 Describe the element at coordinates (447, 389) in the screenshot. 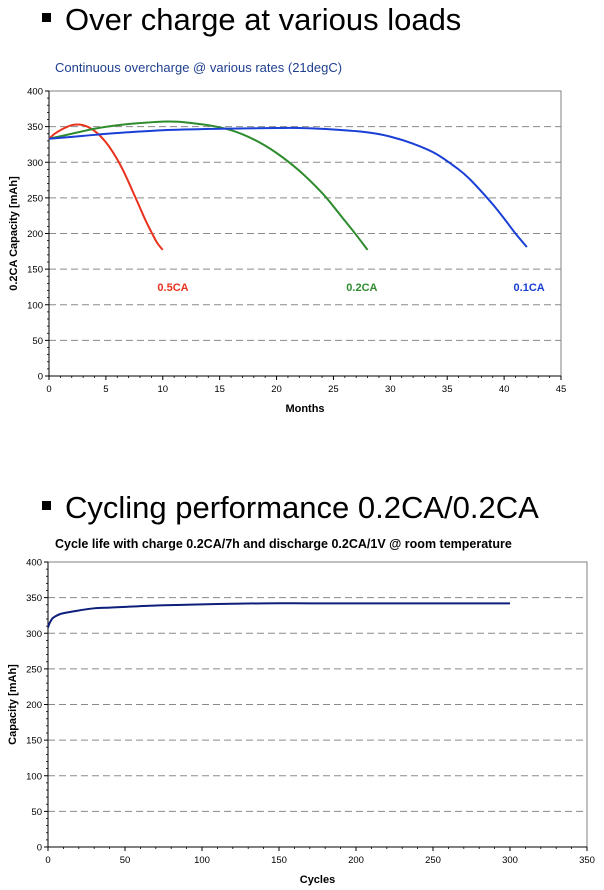

I see `chart-overcharge-x-tick-label: 35` at that location.